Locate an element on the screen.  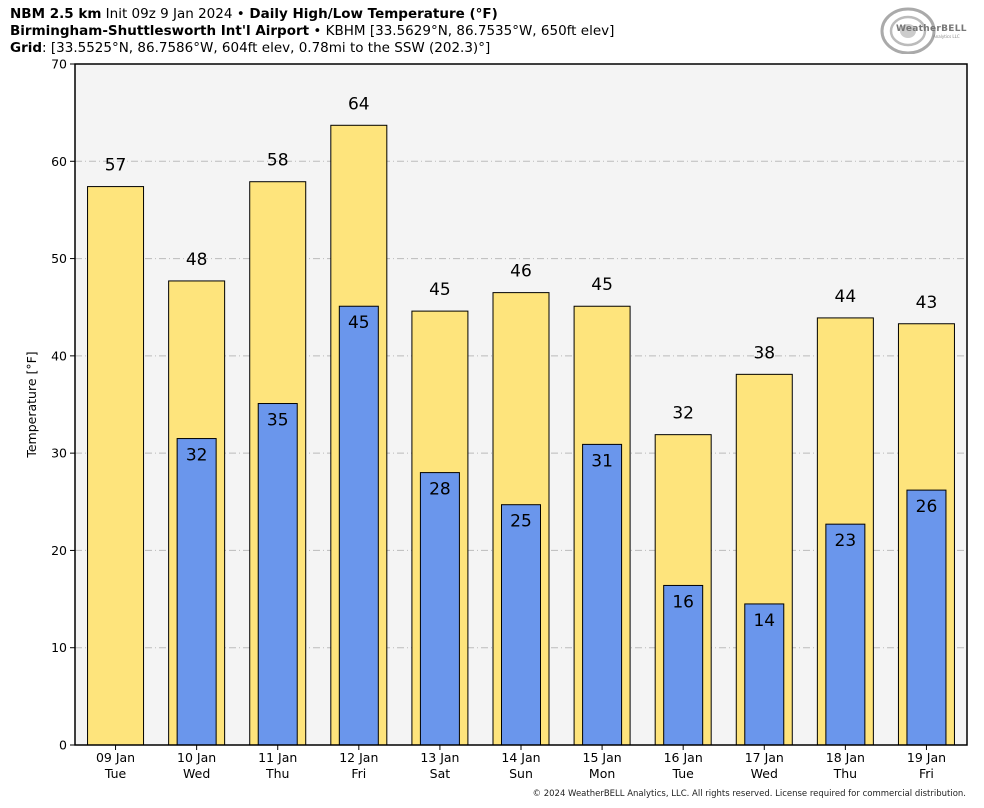
x-tick-label-date: 10 Jan is located at coordinates (196, 757).